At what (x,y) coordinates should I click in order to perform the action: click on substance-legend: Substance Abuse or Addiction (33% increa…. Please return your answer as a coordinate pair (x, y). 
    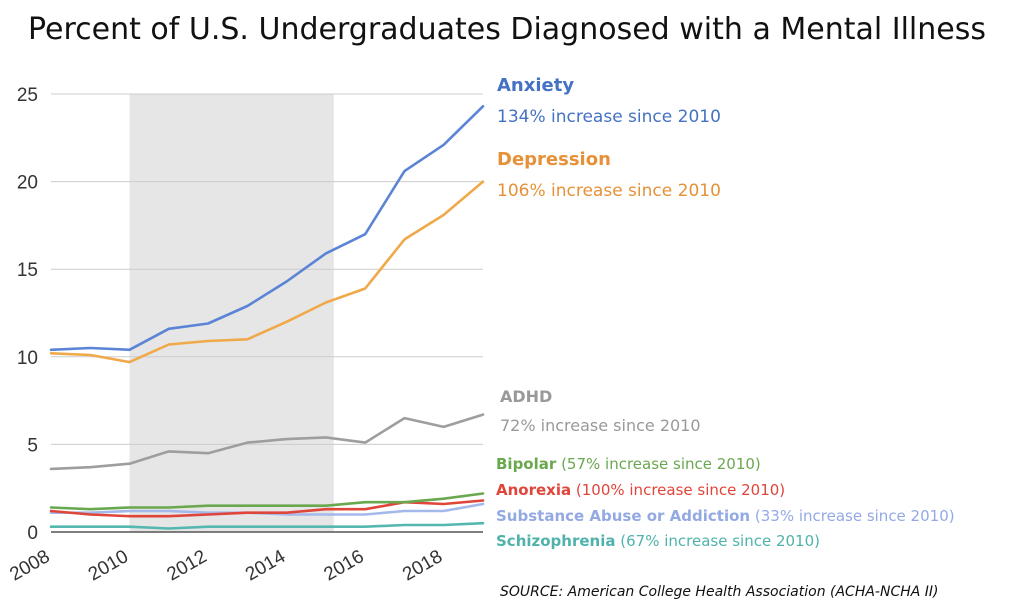
    Looking at the image, I should click on (725, 516).